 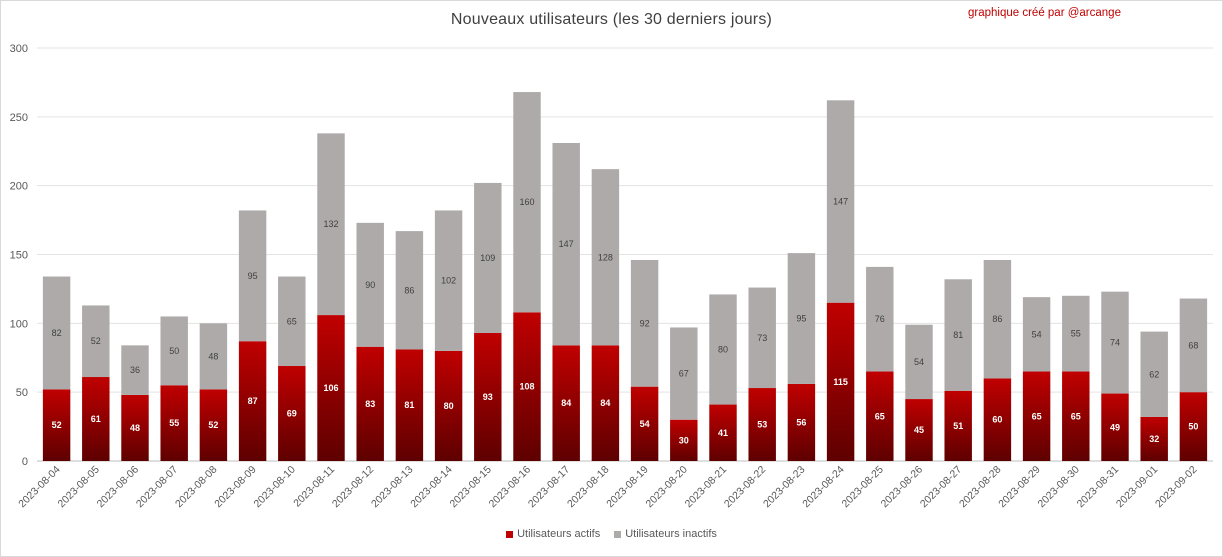 I want to click on data-label-active: 50, so click(x=1193, y=427).